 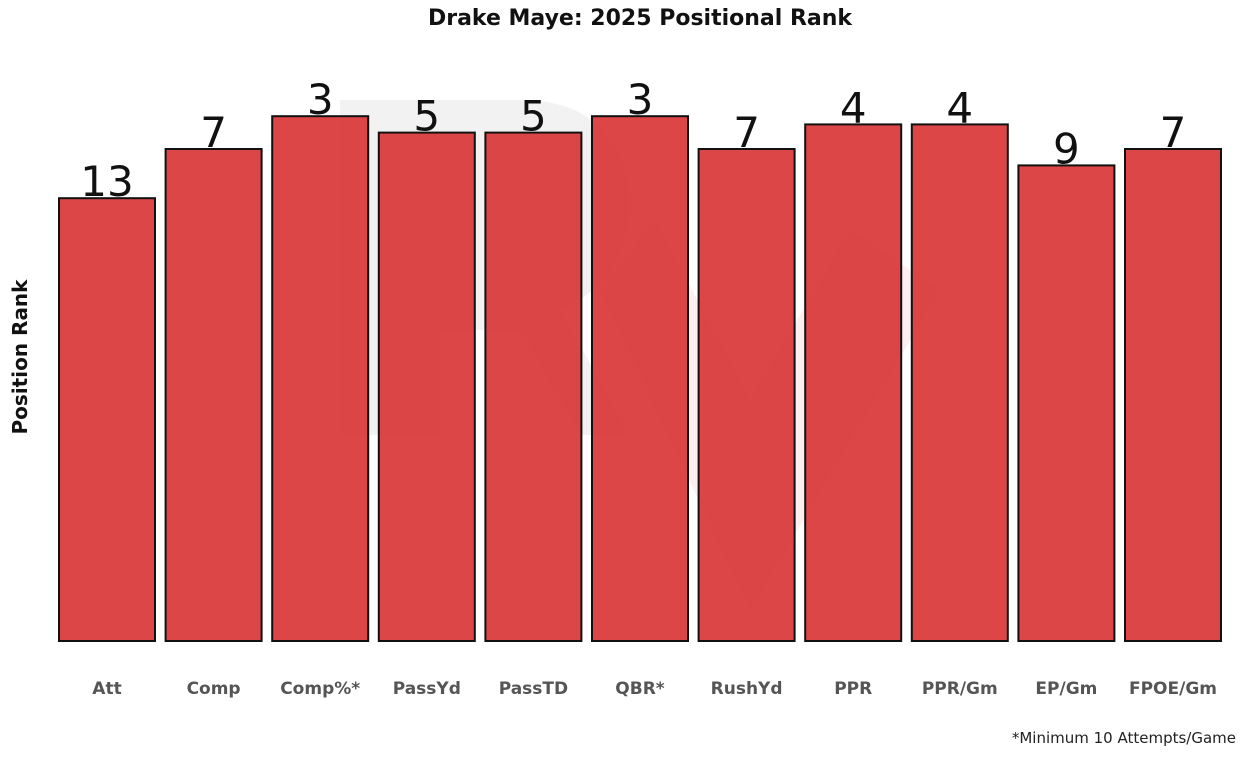 I want to click on chart-title: Drake Maye: 2025 Positional Rank, so click(x=640, y=18).